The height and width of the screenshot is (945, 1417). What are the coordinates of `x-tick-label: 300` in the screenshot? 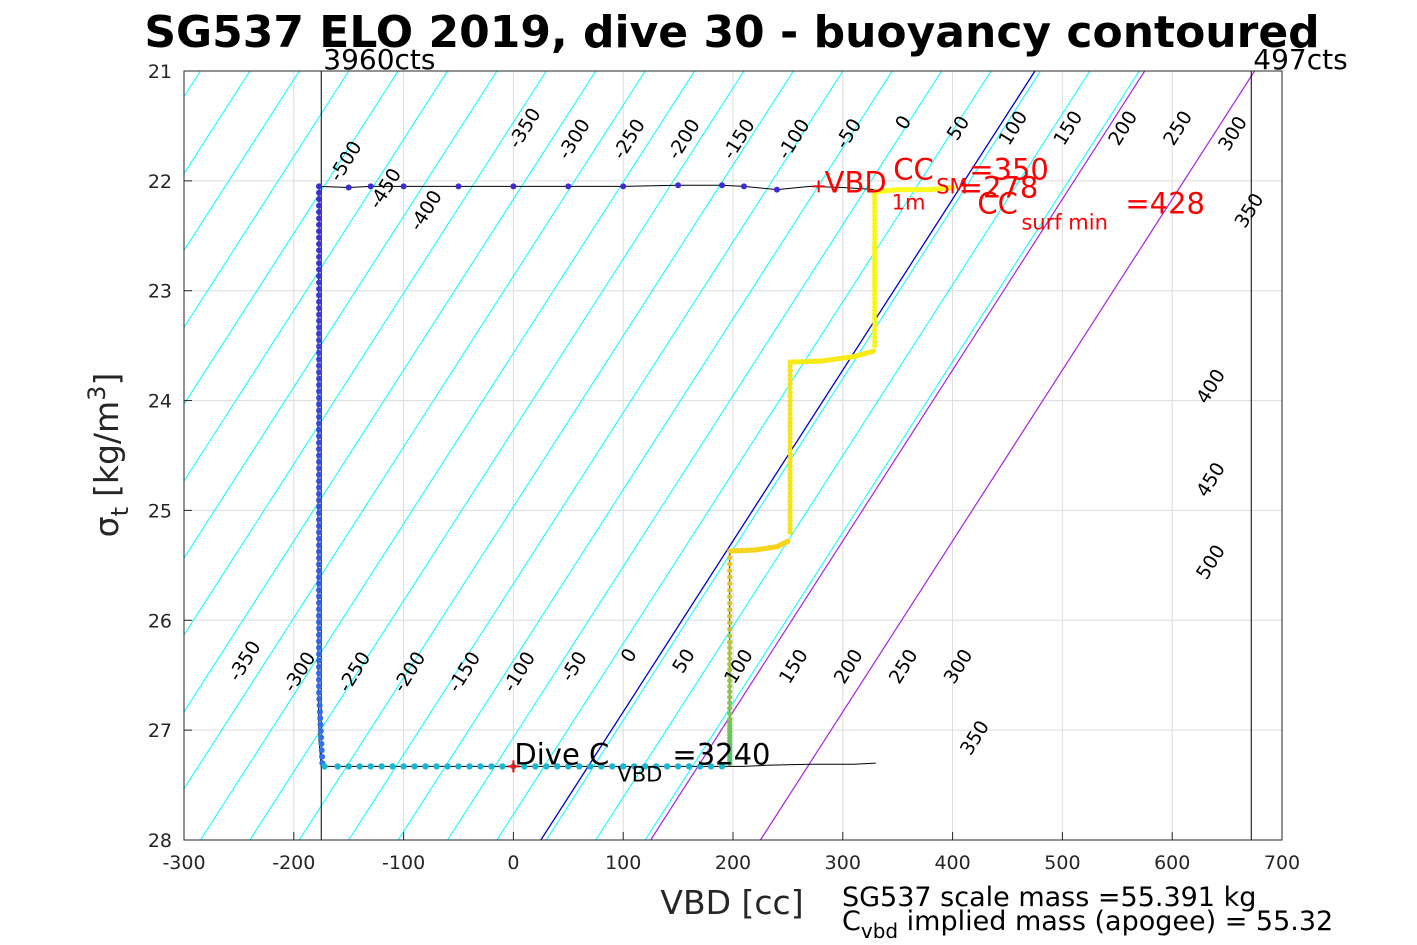 It's located at (843, 863).